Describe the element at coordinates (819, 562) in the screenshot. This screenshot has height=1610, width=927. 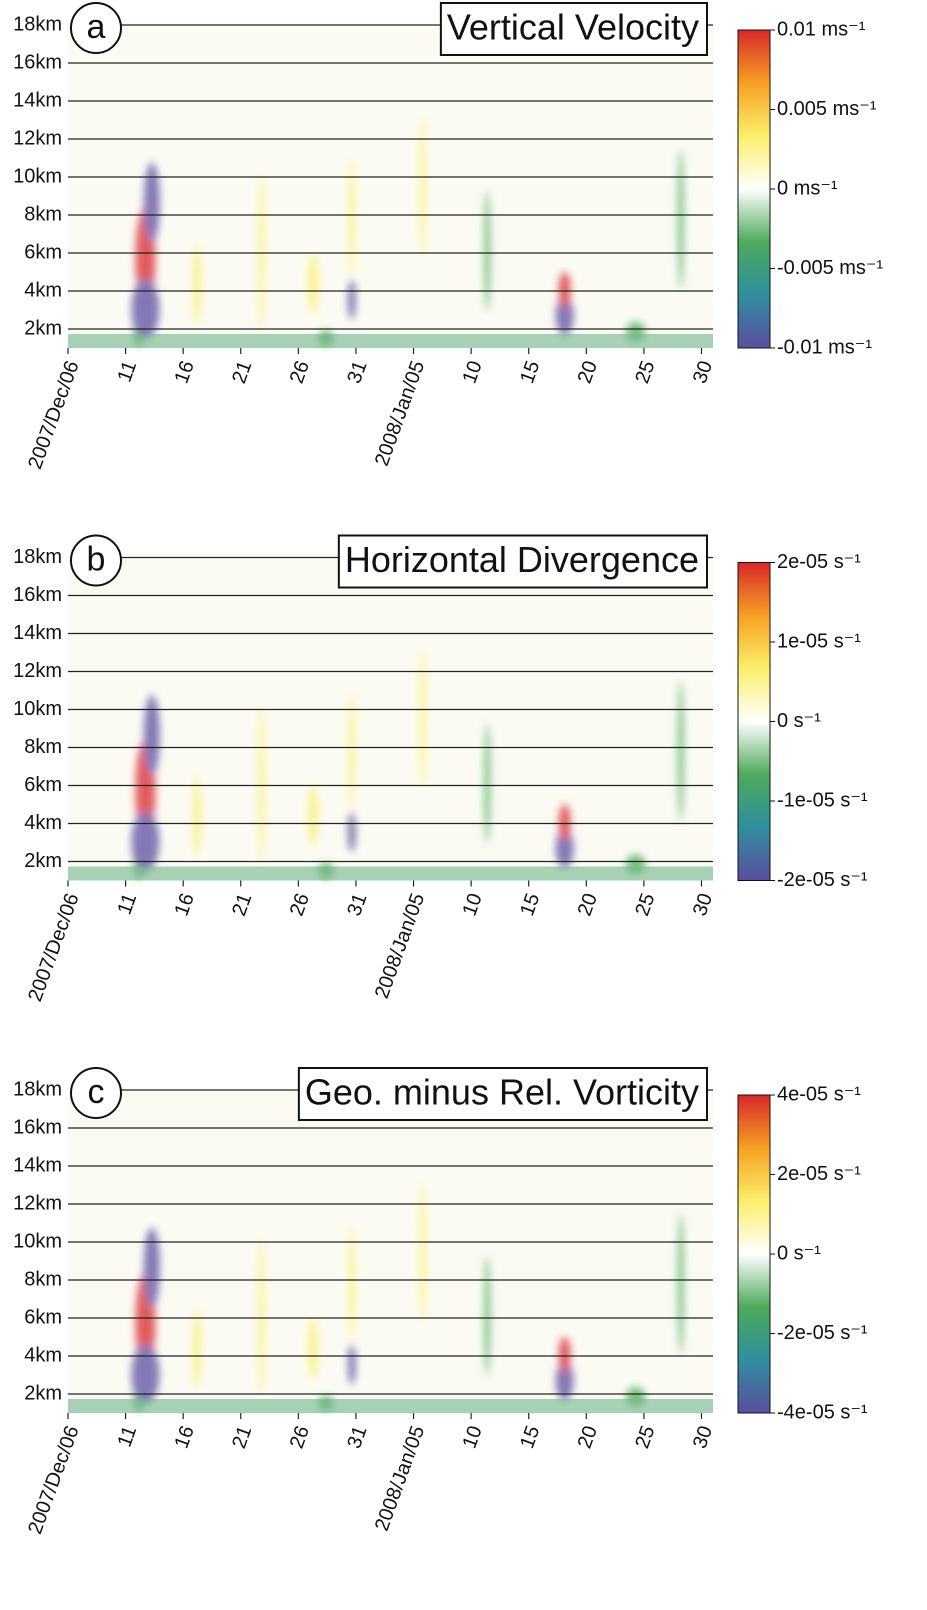
I see `colorbar-tick-label: 2e-05 s⁻¹` at that location.